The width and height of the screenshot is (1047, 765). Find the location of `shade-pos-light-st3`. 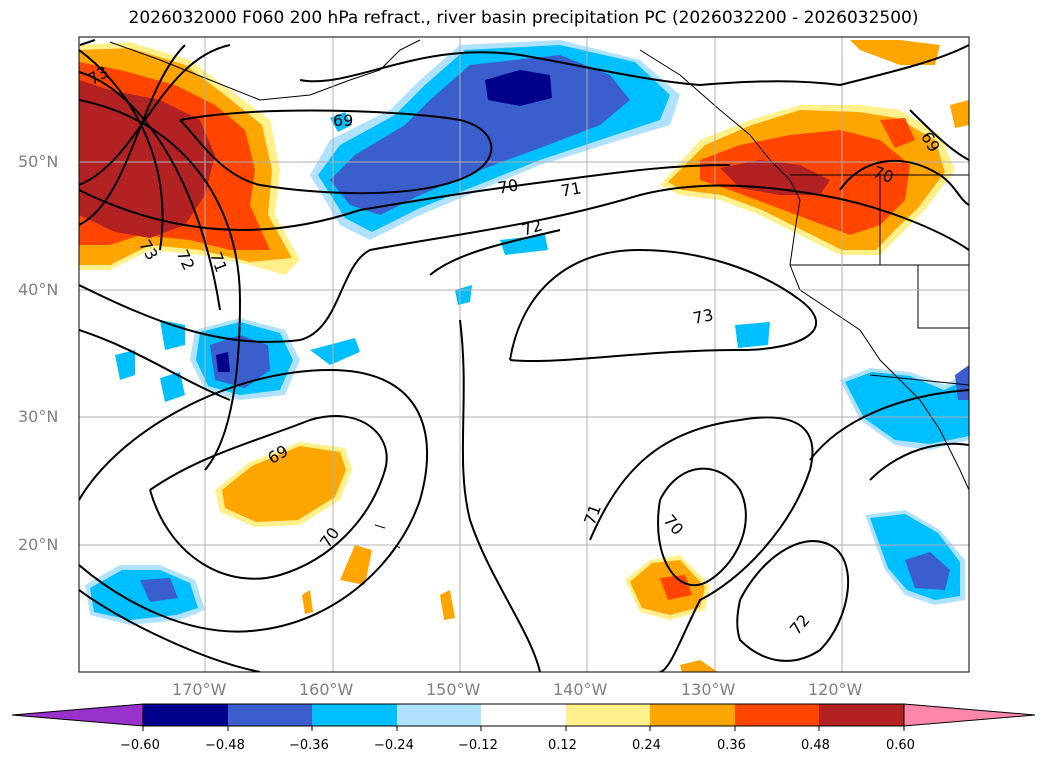

shade-pos-light-st3 is located at coordinates (447, 605).